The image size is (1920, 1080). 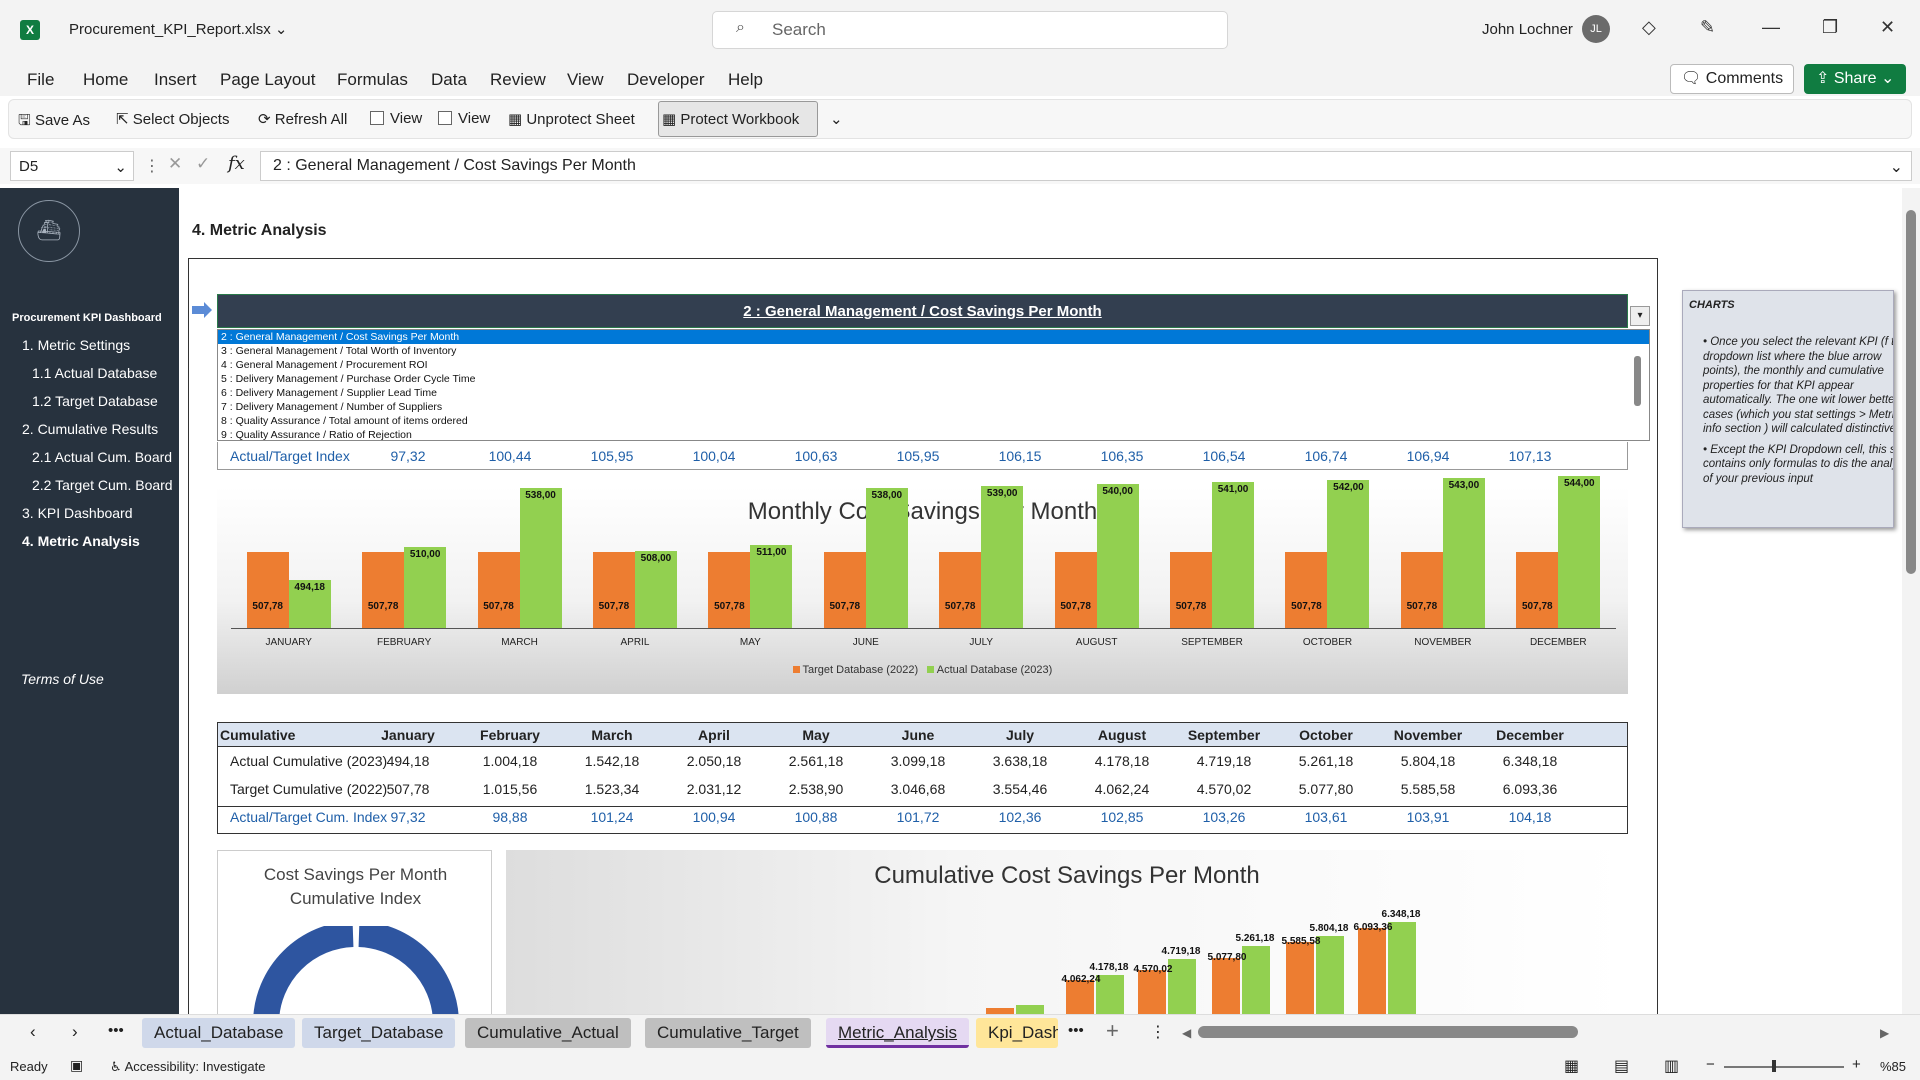 I want to click on fx-icon: fx, so click(x=236, y=163).